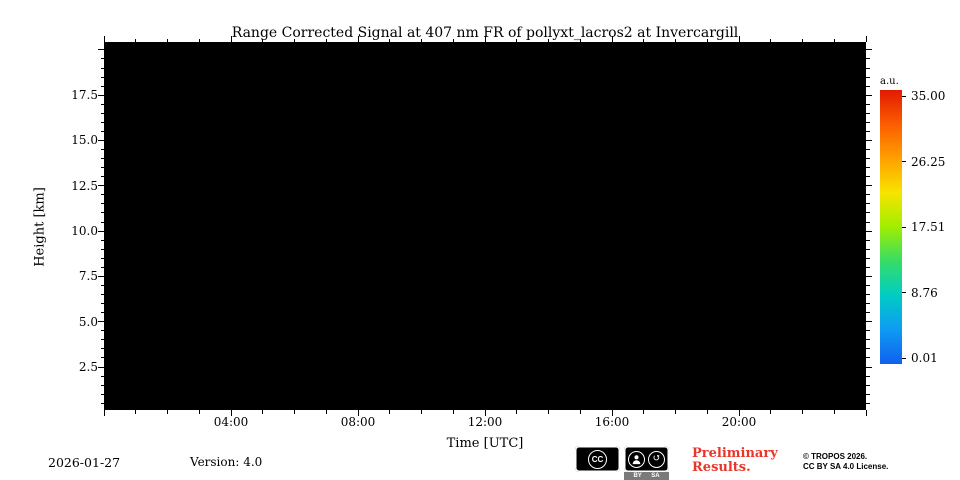  I want to click on colorbar-tick-label: 8.76, so click(924, 293).